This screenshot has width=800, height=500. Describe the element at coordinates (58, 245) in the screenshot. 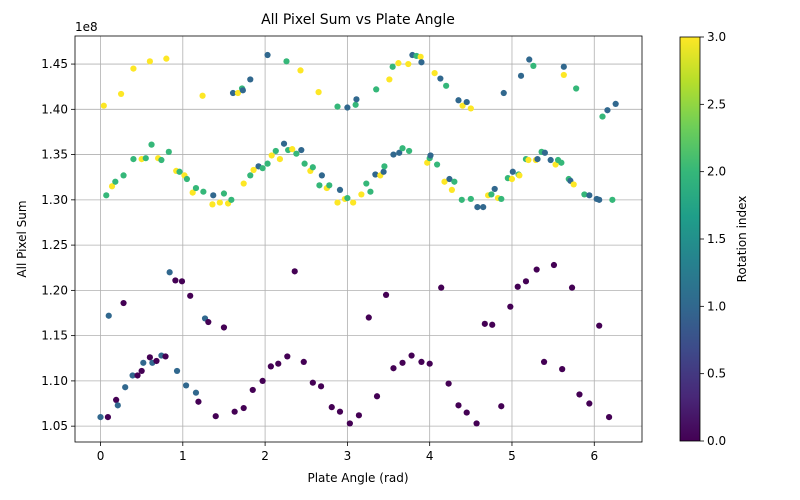

I see `y-axis: 1.05 1.10 1.15 1.20 1.25 1.30 1.35 1.40 1.45` at that location.